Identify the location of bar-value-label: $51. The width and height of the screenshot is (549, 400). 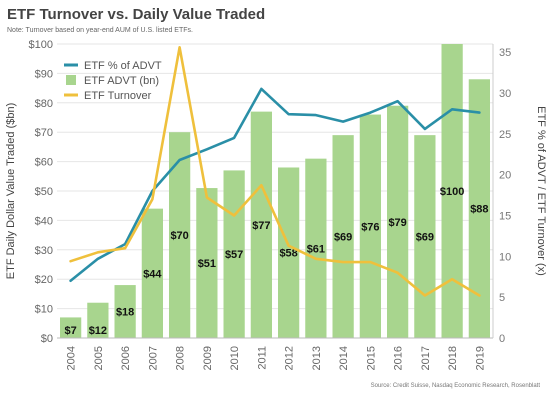
(207, 264).